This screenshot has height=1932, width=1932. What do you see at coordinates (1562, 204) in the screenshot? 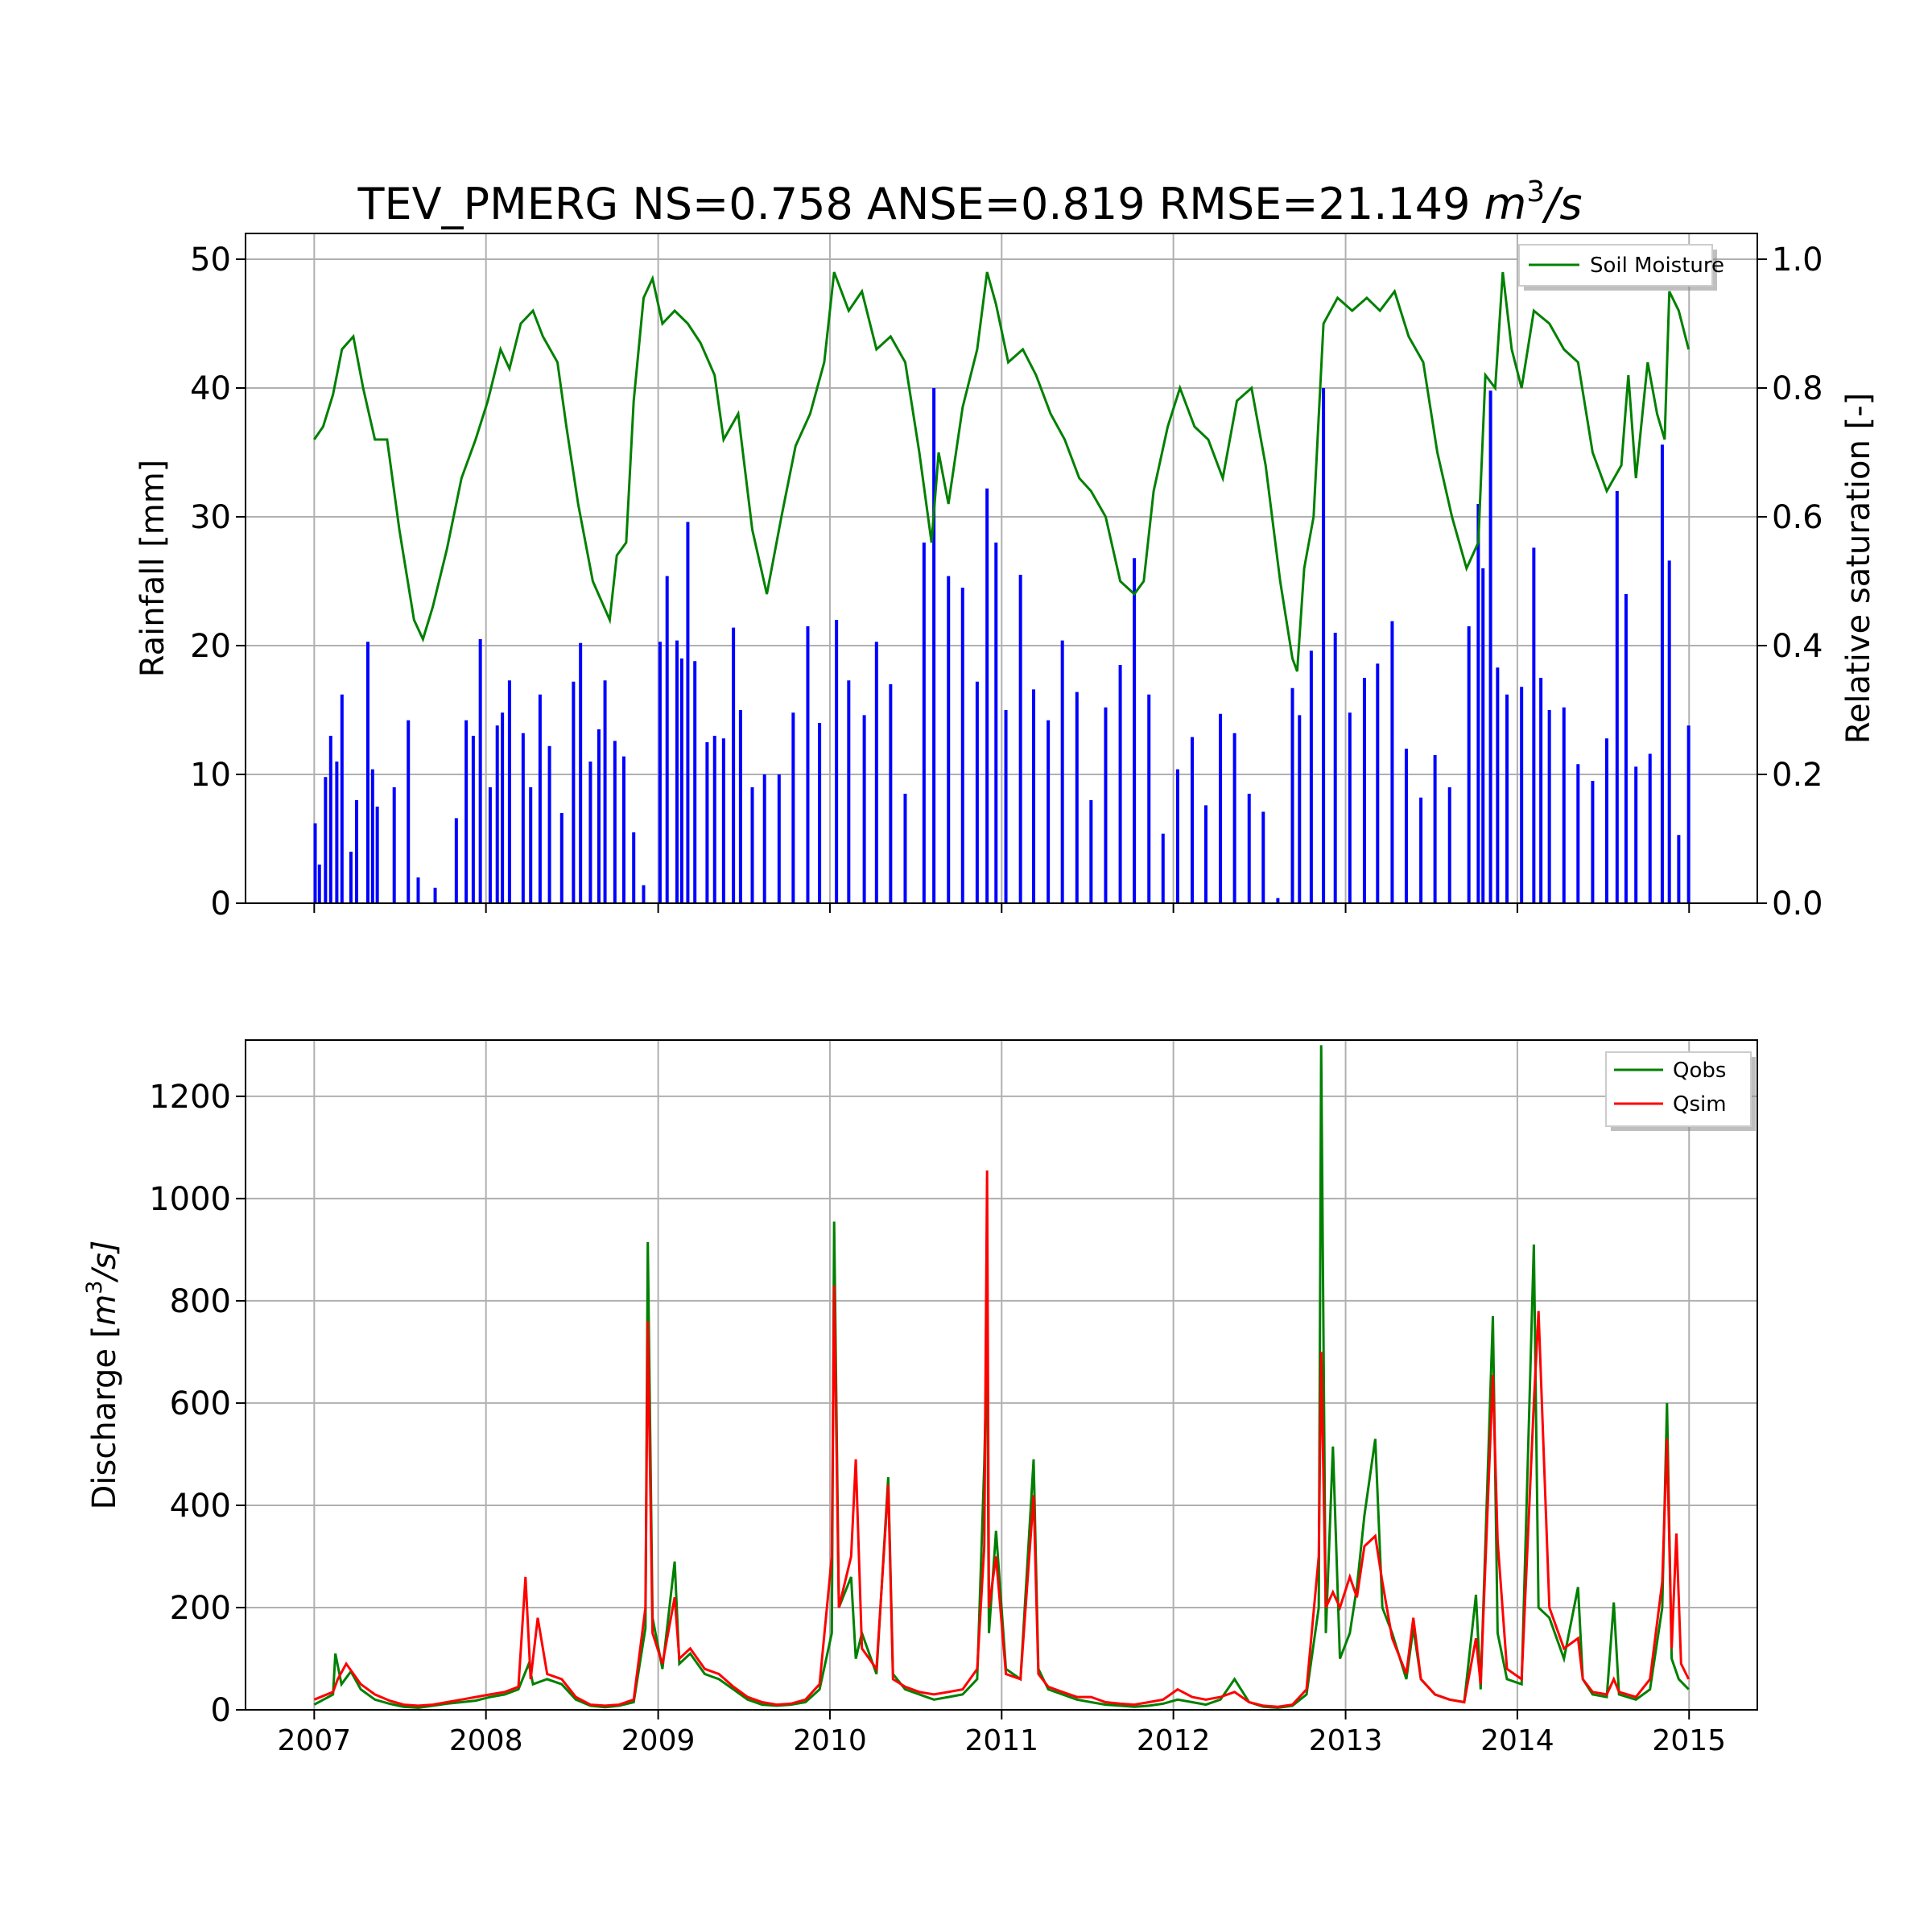
I see `chart-title-unit-tail: /s` at bounding box center [1562, 204].